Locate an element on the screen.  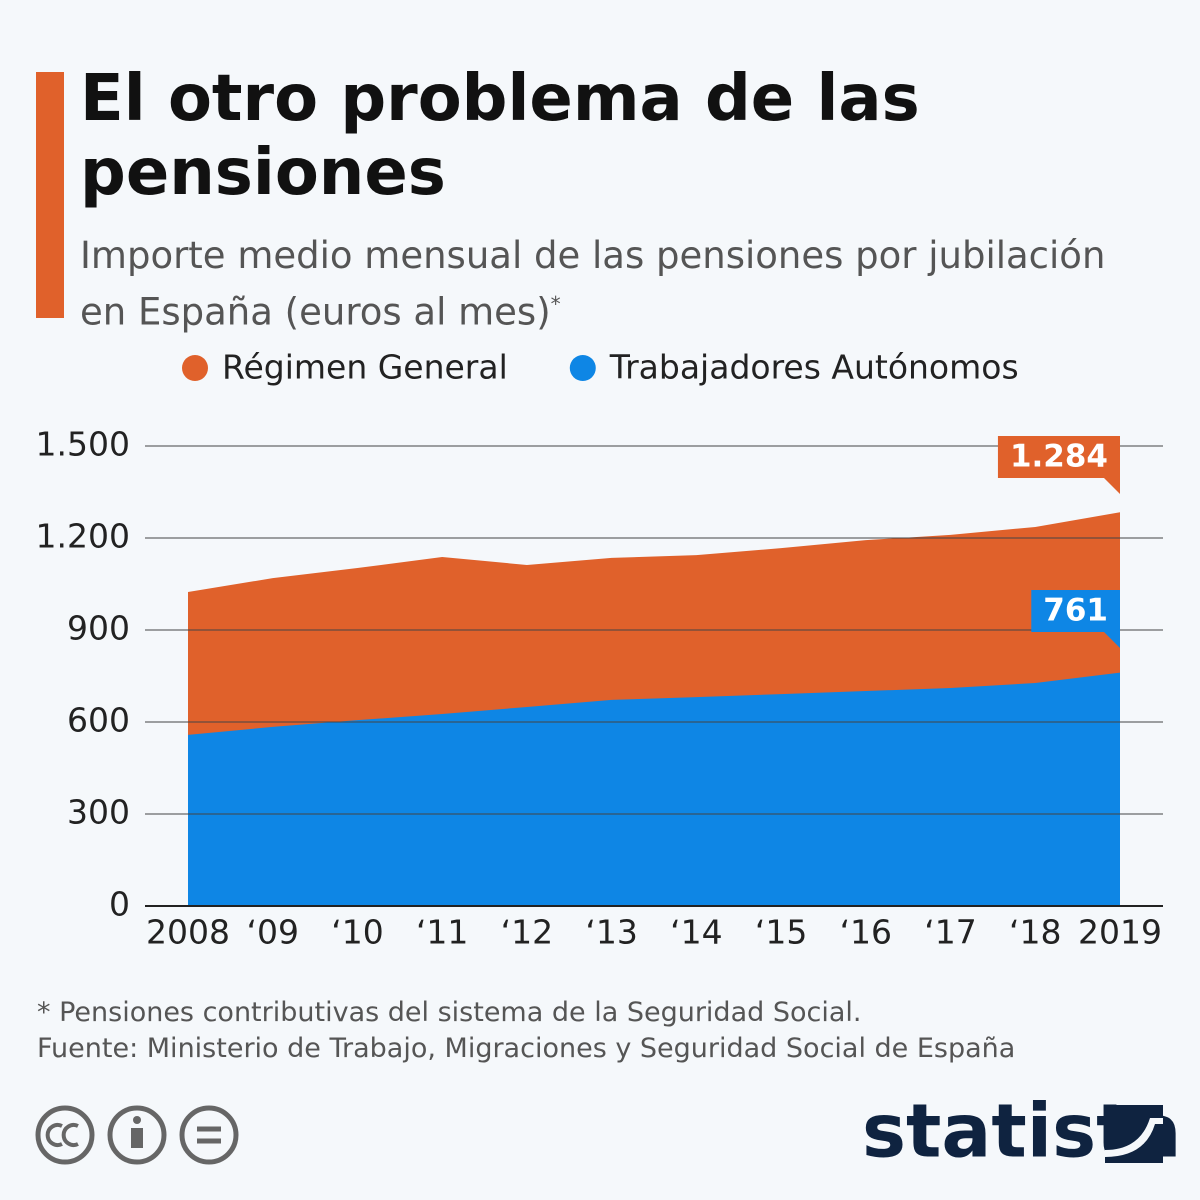
y-tick-label: 1.500 is located at coordinates (83, 444).